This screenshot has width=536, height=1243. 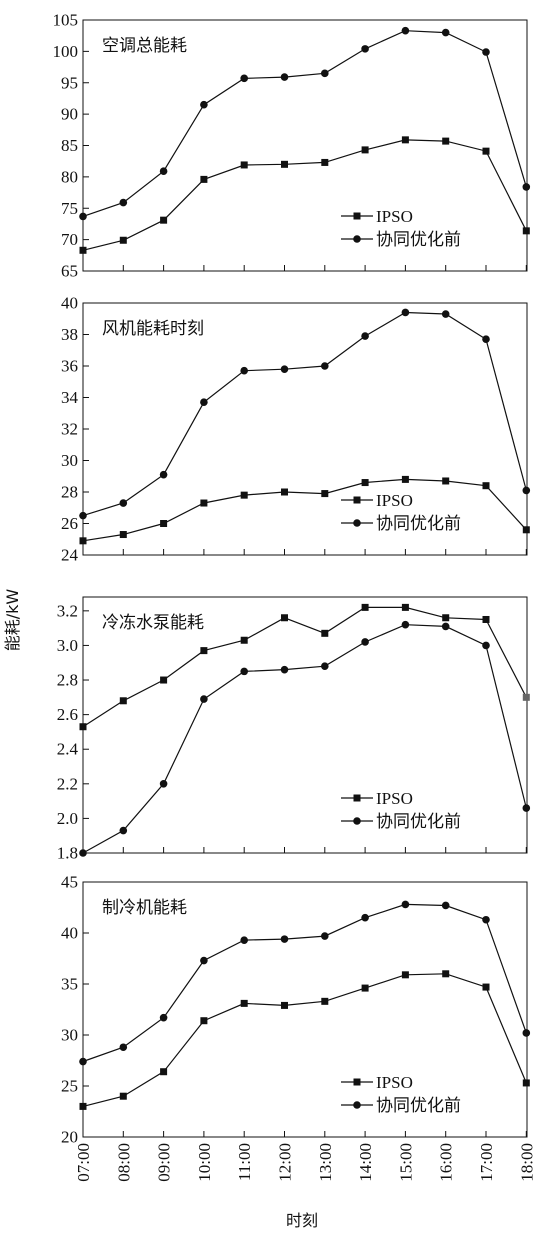 I want to click on x-tick-label: 11:00, so click(x=244, y=1162).